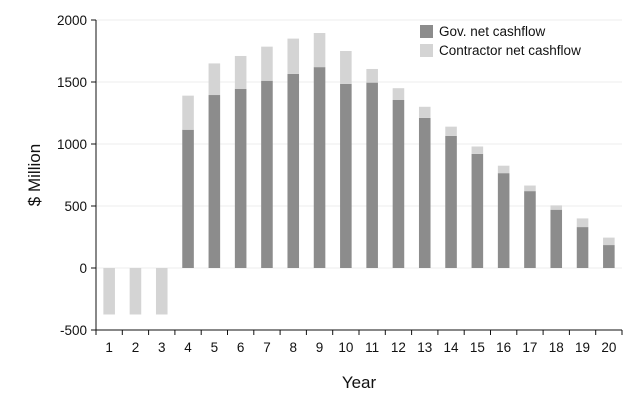  Describe the element at coordinates (372, 347) in the screenshot. I see `x-tick-label: 11` at that location.